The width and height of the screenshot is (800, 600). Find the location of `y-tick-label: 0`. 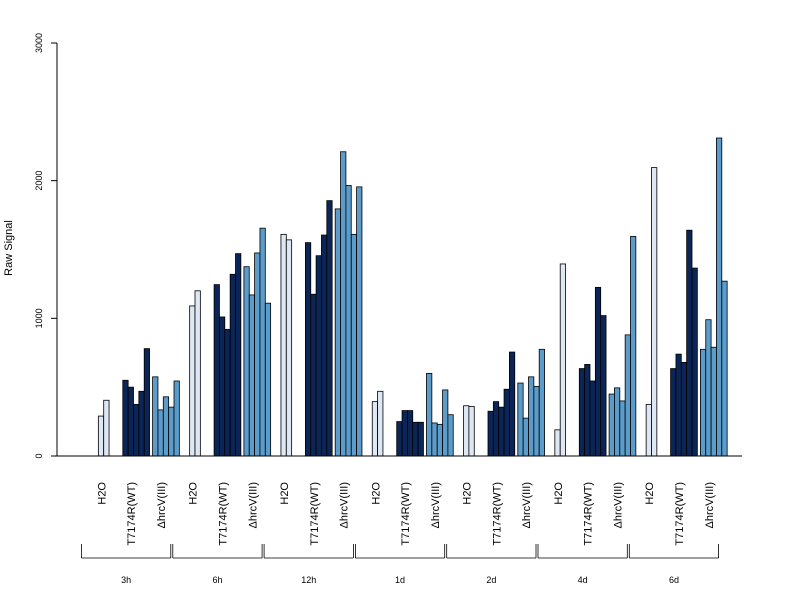

y-tick-label: 0 is located at coordinates (39, 455).